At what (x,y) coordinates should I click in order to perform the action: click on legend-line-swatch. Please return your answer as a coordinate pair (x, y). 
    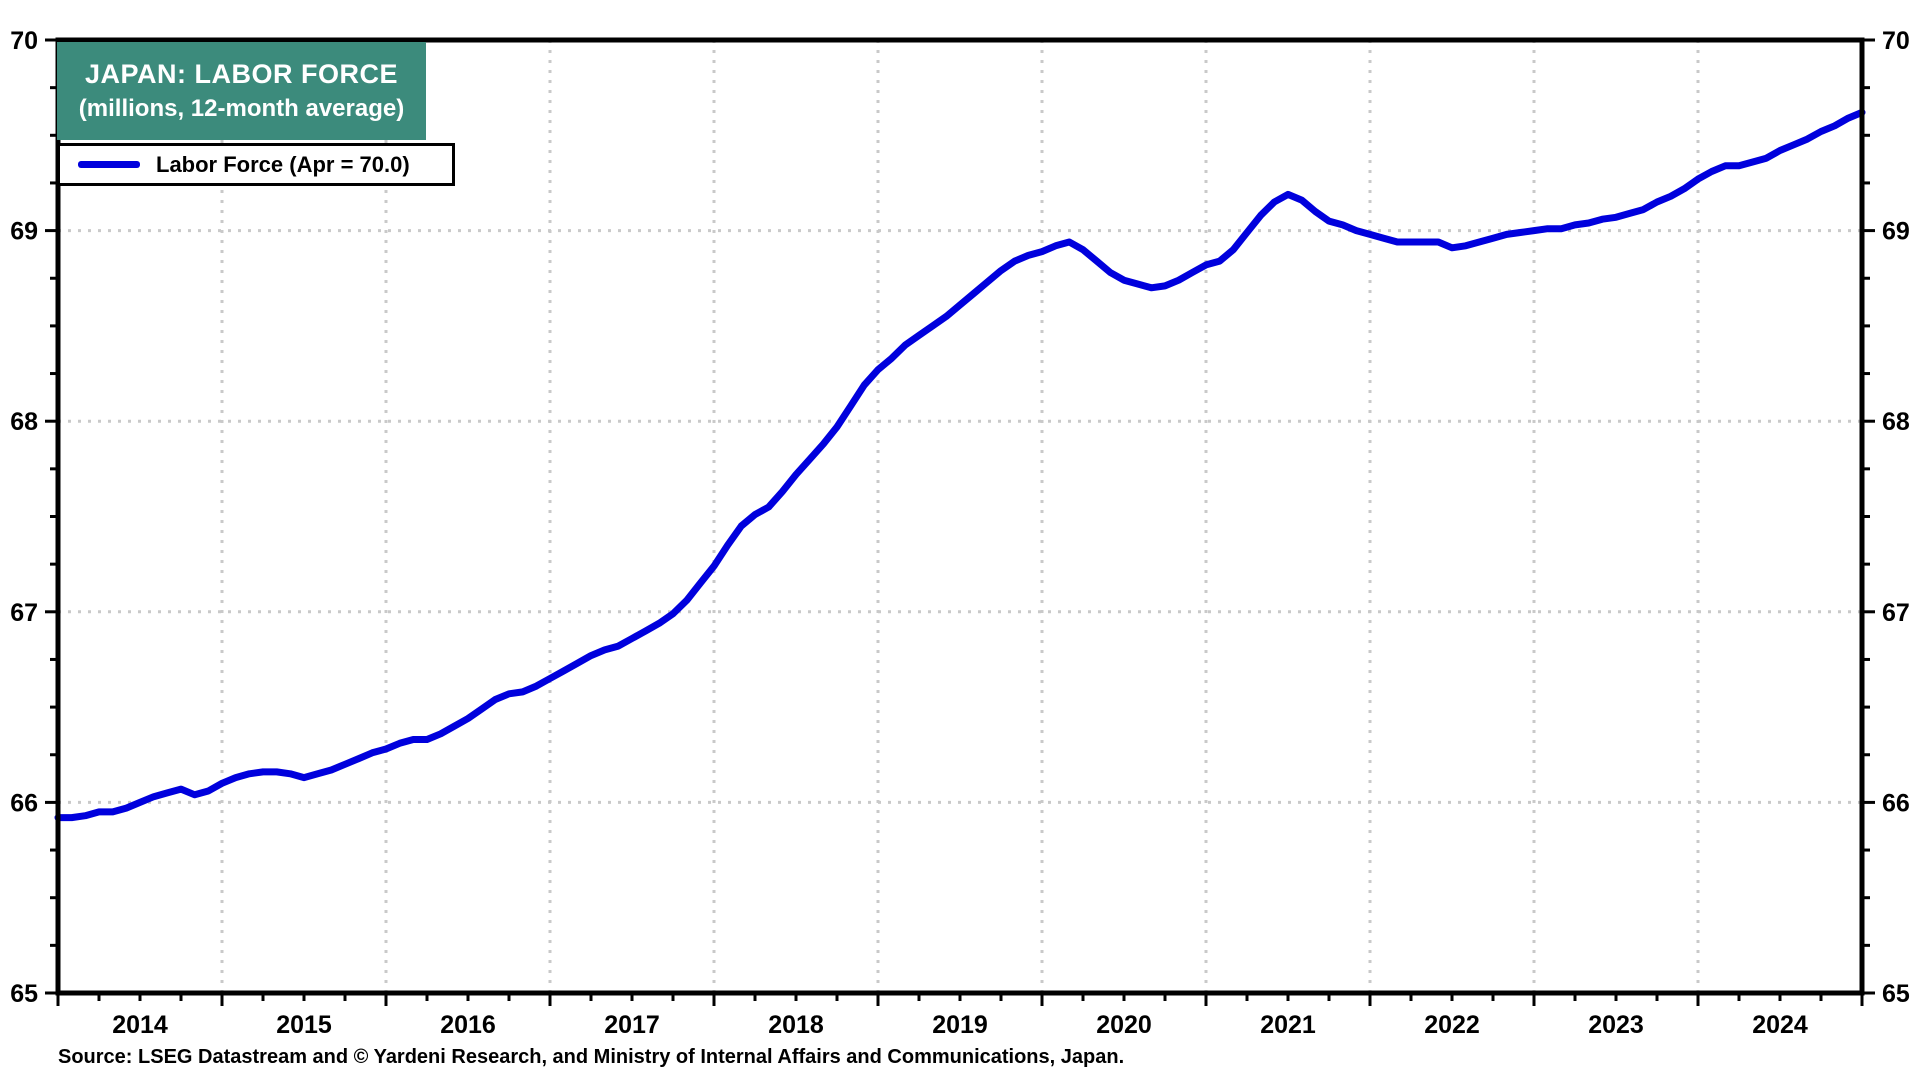
    Looking at the image, I should click on (109, 164).